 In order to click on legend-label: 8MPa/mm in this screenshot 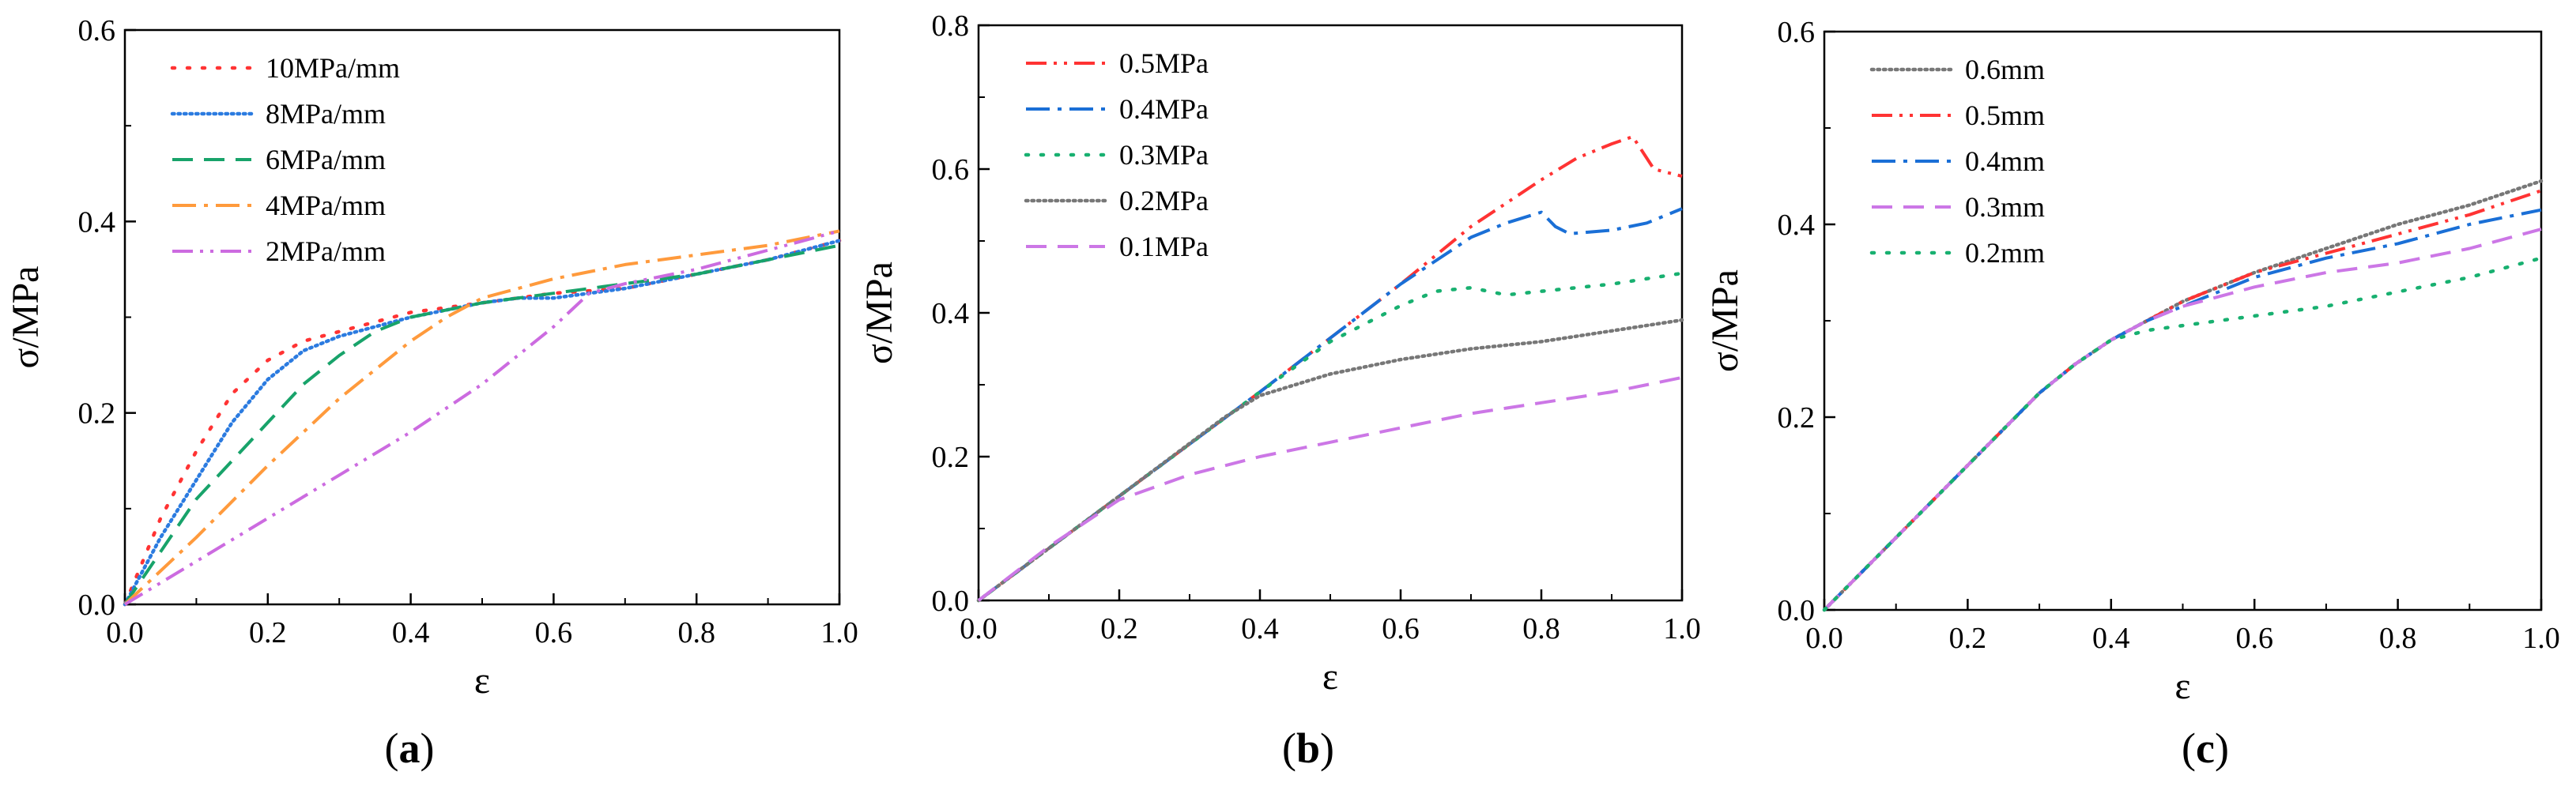, I will do `click(326, 114)`.